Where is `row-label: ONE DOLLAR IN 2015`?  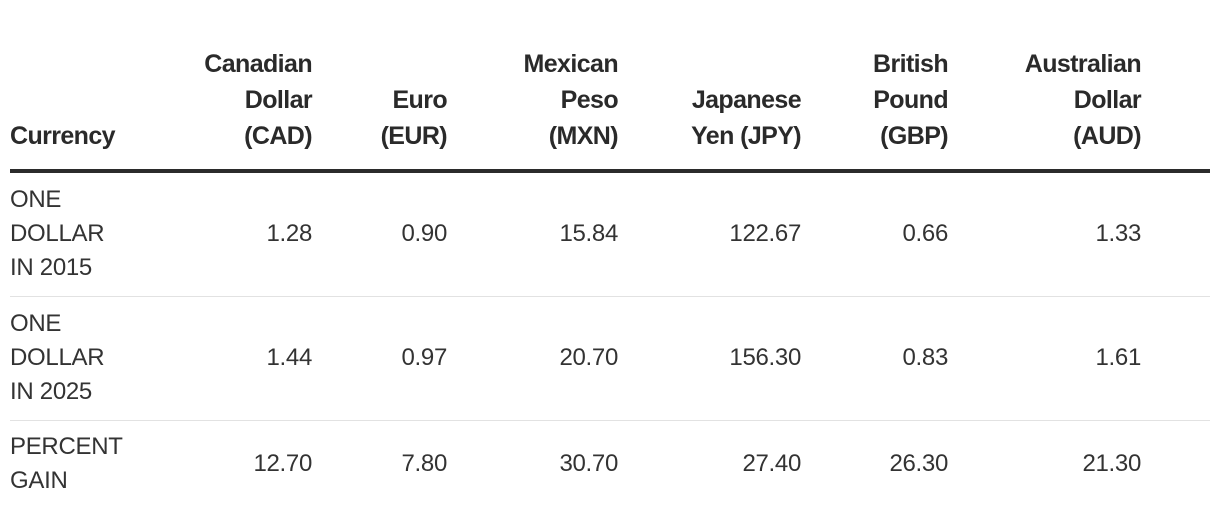
row-label: ONE DOLLAR IN 2015 is located at coordinates (57, 233).